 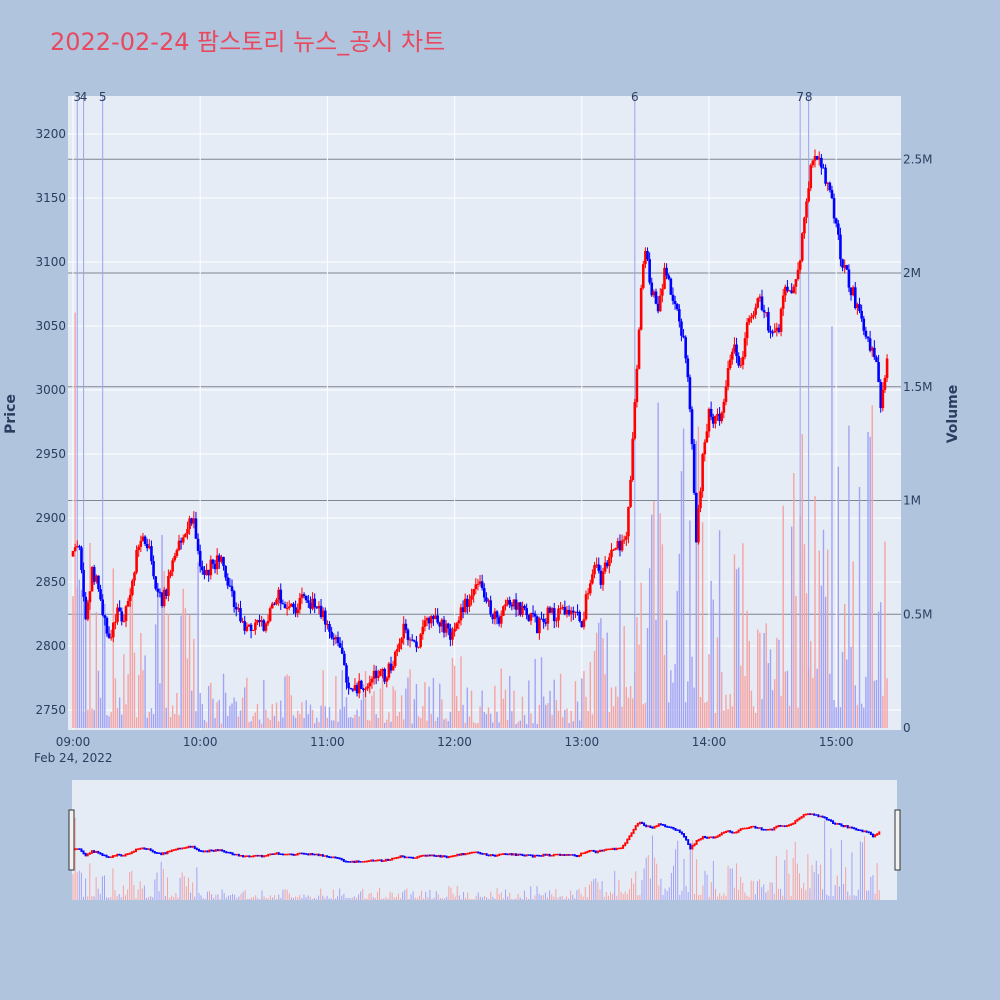 I want to click on range-slider, so click(x=484, y=840).